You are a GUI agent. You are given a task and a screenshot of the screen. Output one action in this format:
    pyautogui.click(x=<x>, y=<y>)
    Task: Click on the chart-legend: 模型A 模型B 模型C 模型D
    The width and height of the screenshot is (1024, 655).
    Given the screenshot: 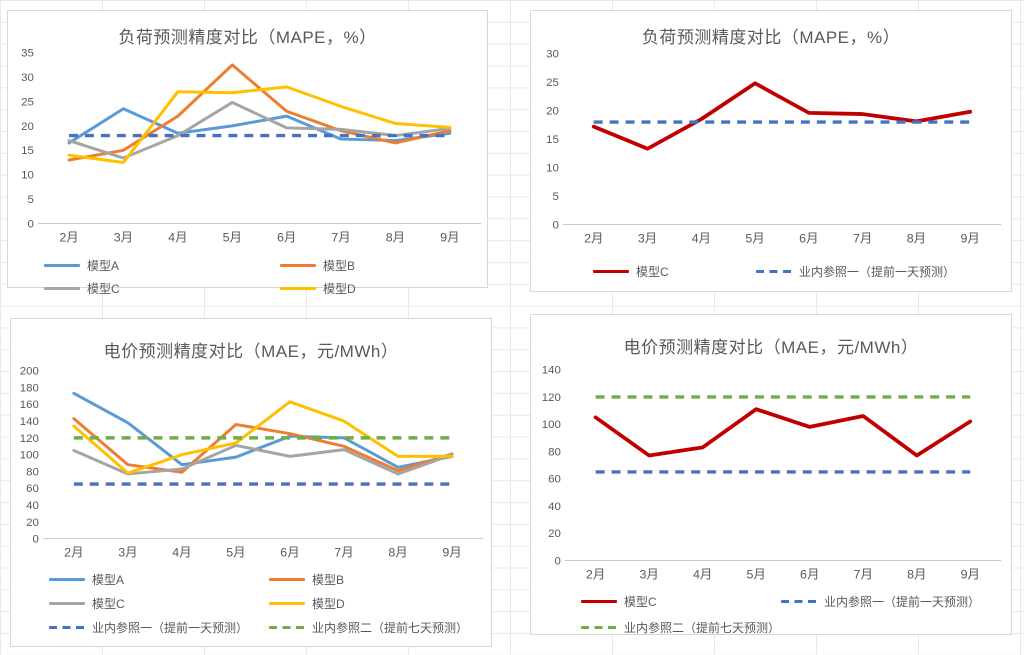 What is the action you would take?
    pyautogui.click(x=200, y=277)
    